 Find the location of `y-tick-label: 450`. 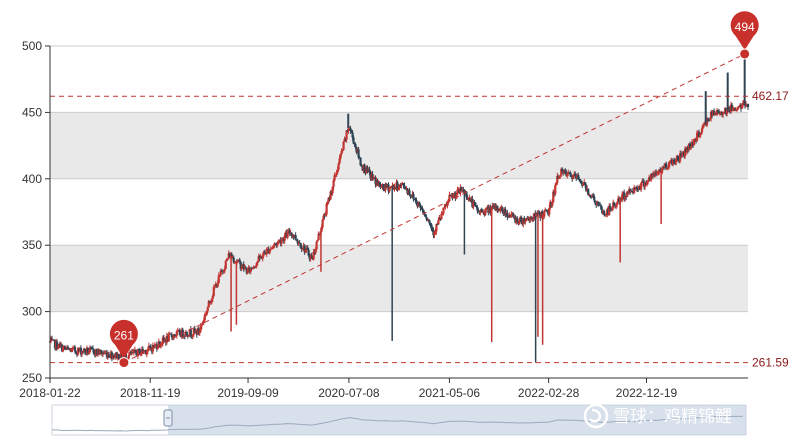

y-tick-label: 450 is located at coordinates (32, 112).